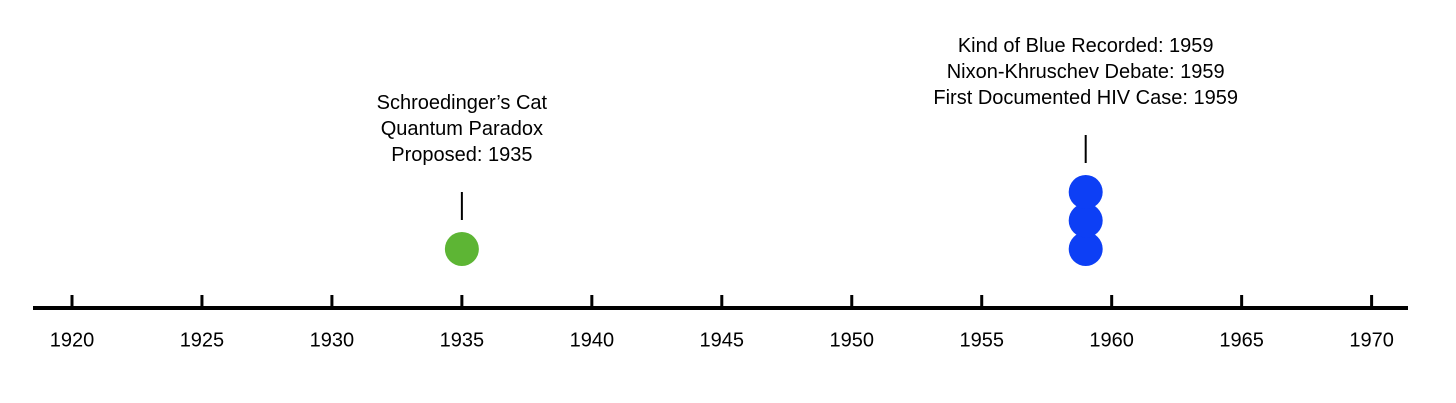 The height and width of the screenshot is (403, 1456). What do you see at coordinates (592, 340) in the screenshot?
I see `x-tick-label: 1940` at bounding box center [592, 340].